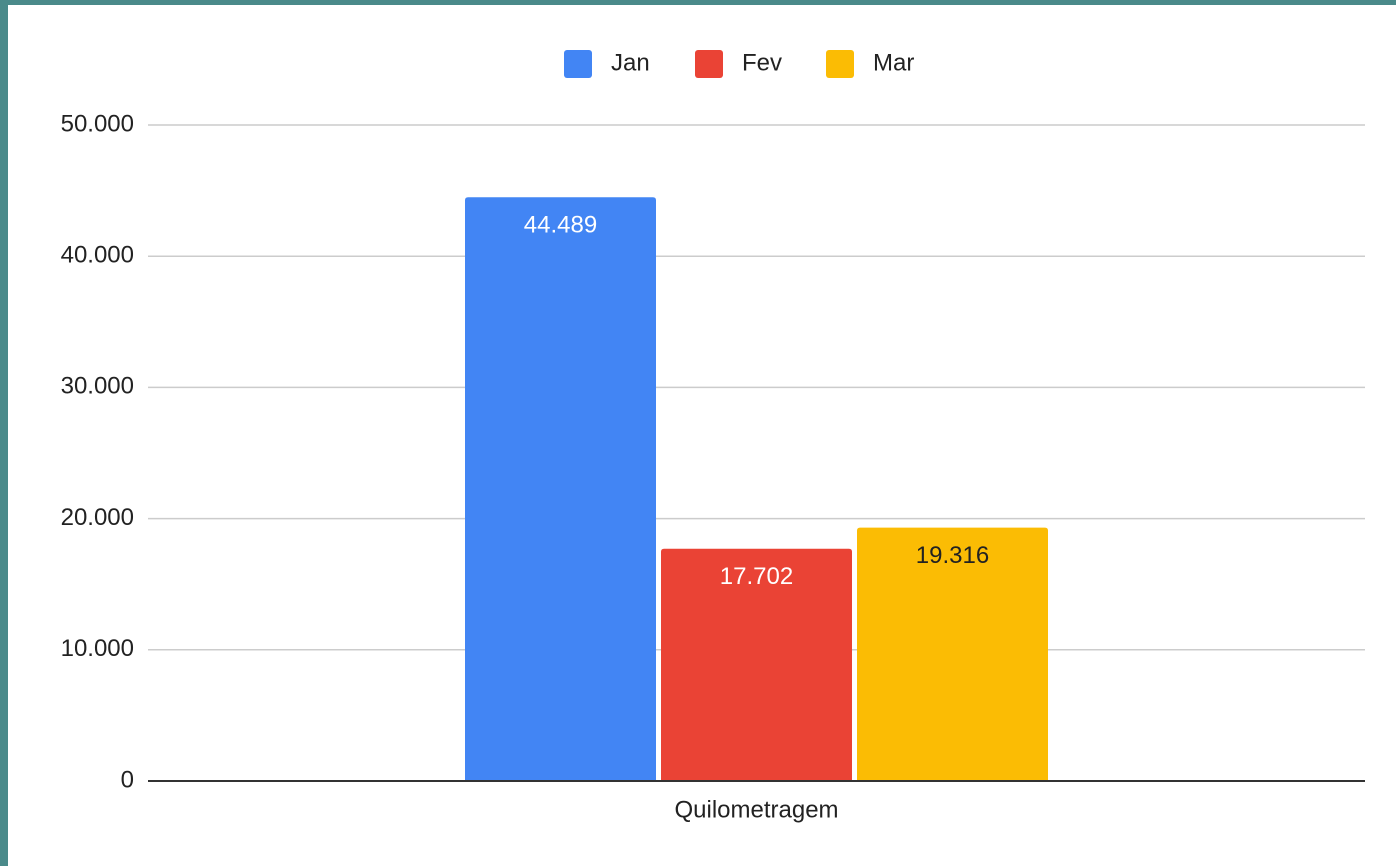 The image size is (1396, 866). What do you see at coordinates (560, 225) in the screenshot?
I see `data-label: 44.489` at bounding box center [560, 225].